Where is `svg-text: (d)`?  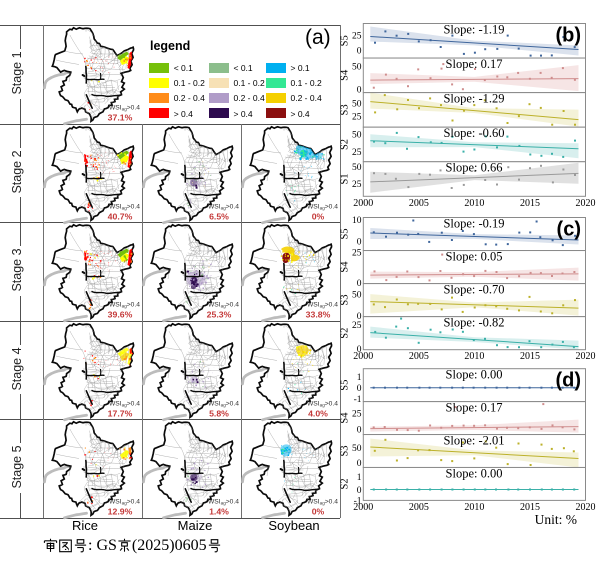 svg-text: (d) is located at coordinates (568, 381).